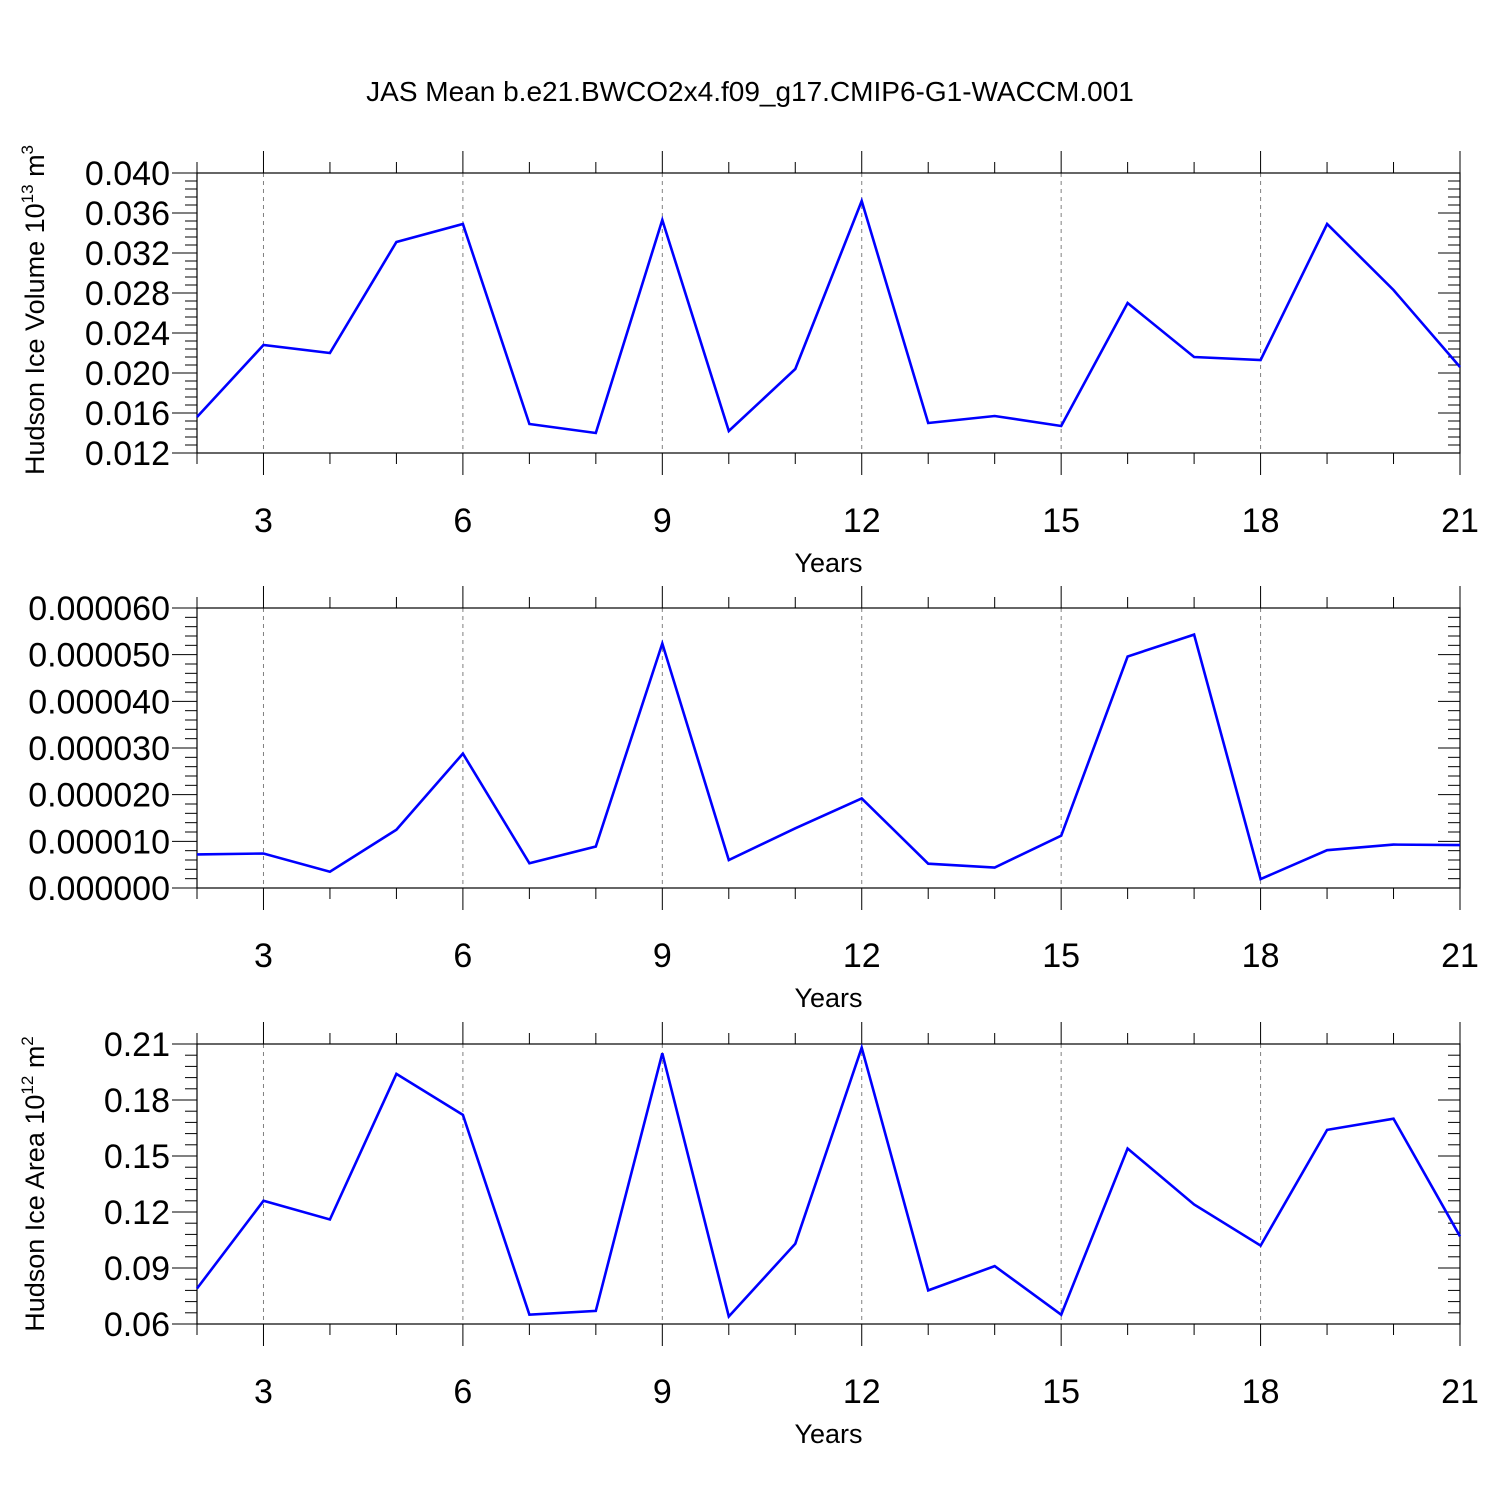 Image resolution: width=1500 pixels, height=1500 pixels. What do you see at coordinates (137, 1325) in the screenshot?
I see `y-tick-label: 0.06` at bounding box center [137, 1325].